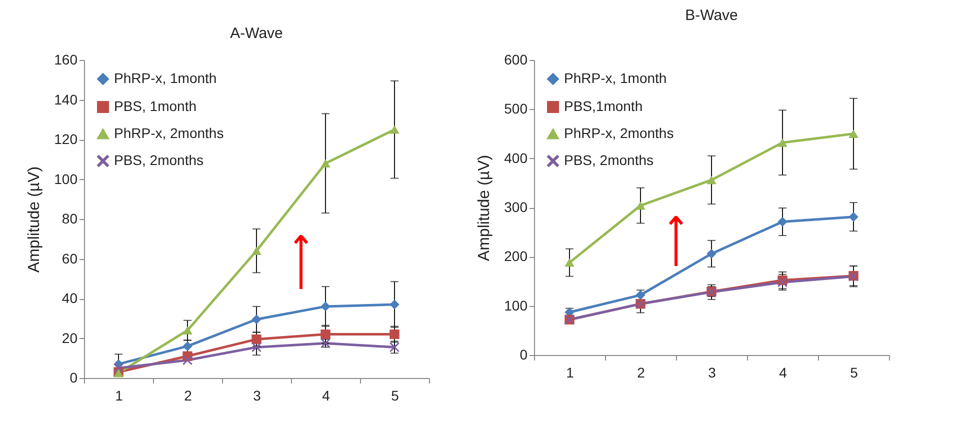  What do you see at coordinates (603, 106) in the screenshot?
I see `legend-label: PBS,1month` at bounding box center [603, 106].